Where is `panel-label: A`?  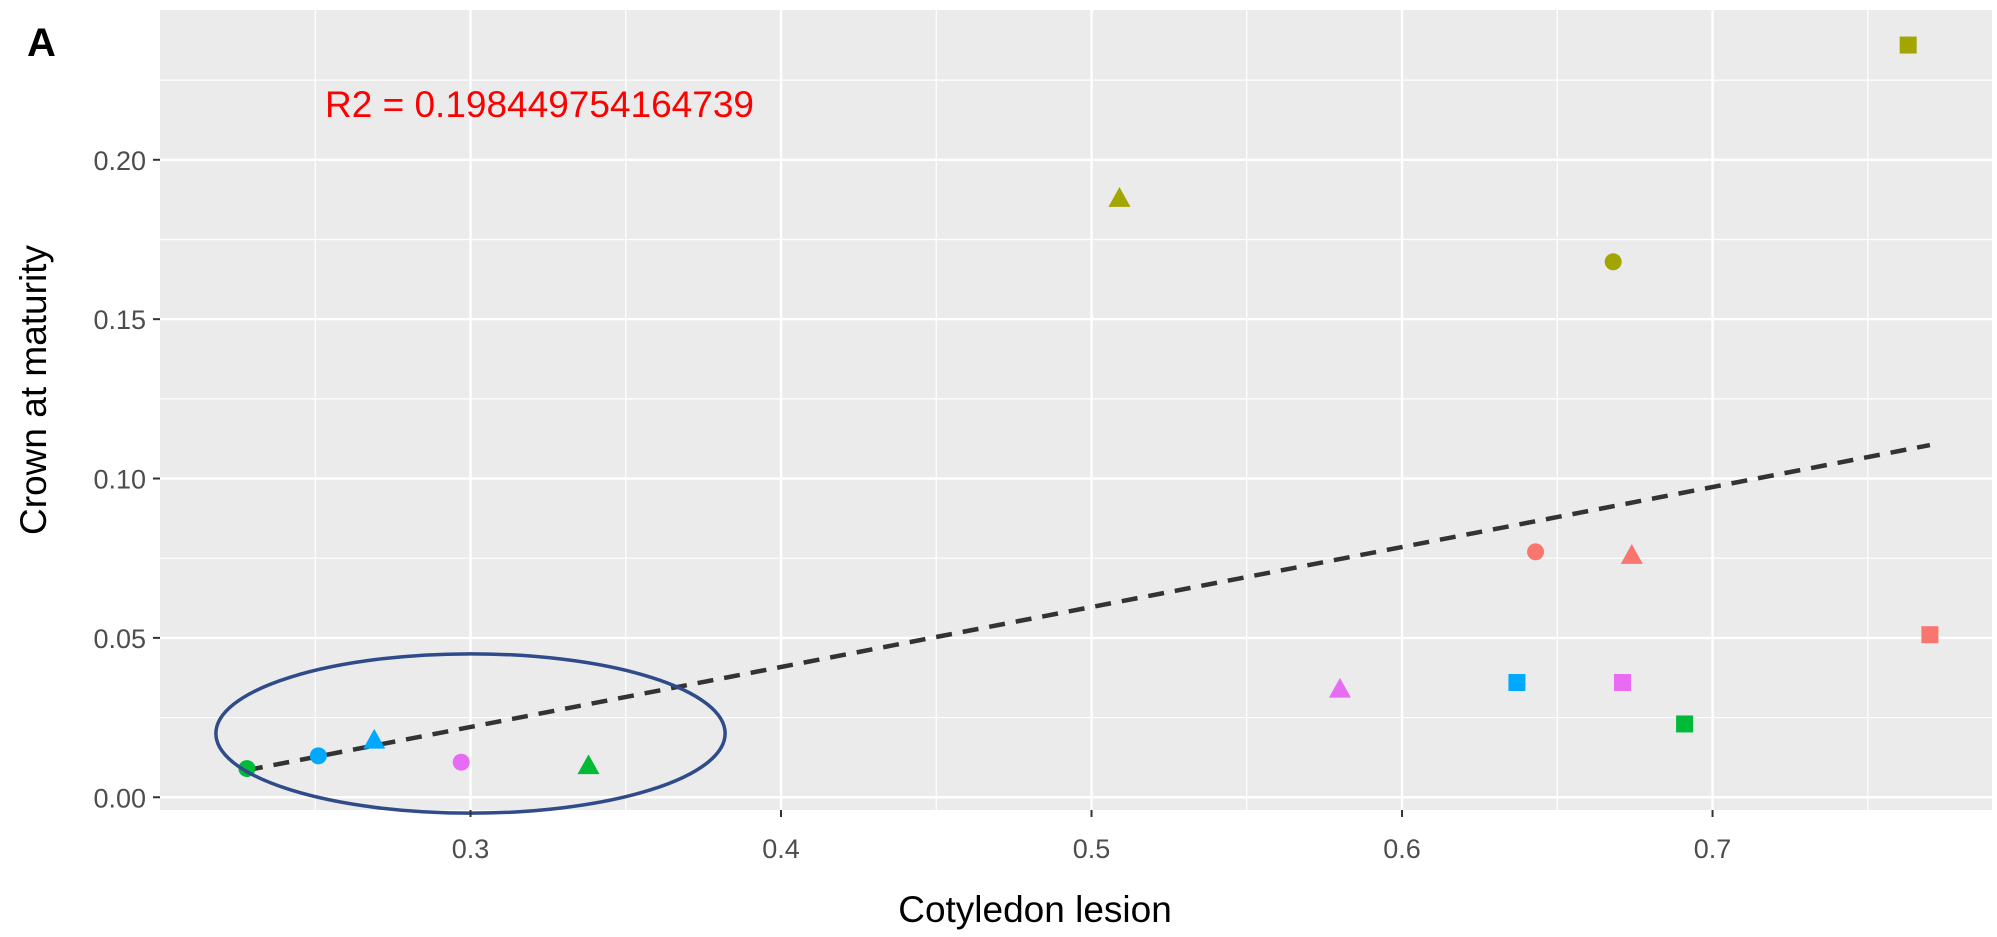
panel-label: A is located at coordinates (41, 43).